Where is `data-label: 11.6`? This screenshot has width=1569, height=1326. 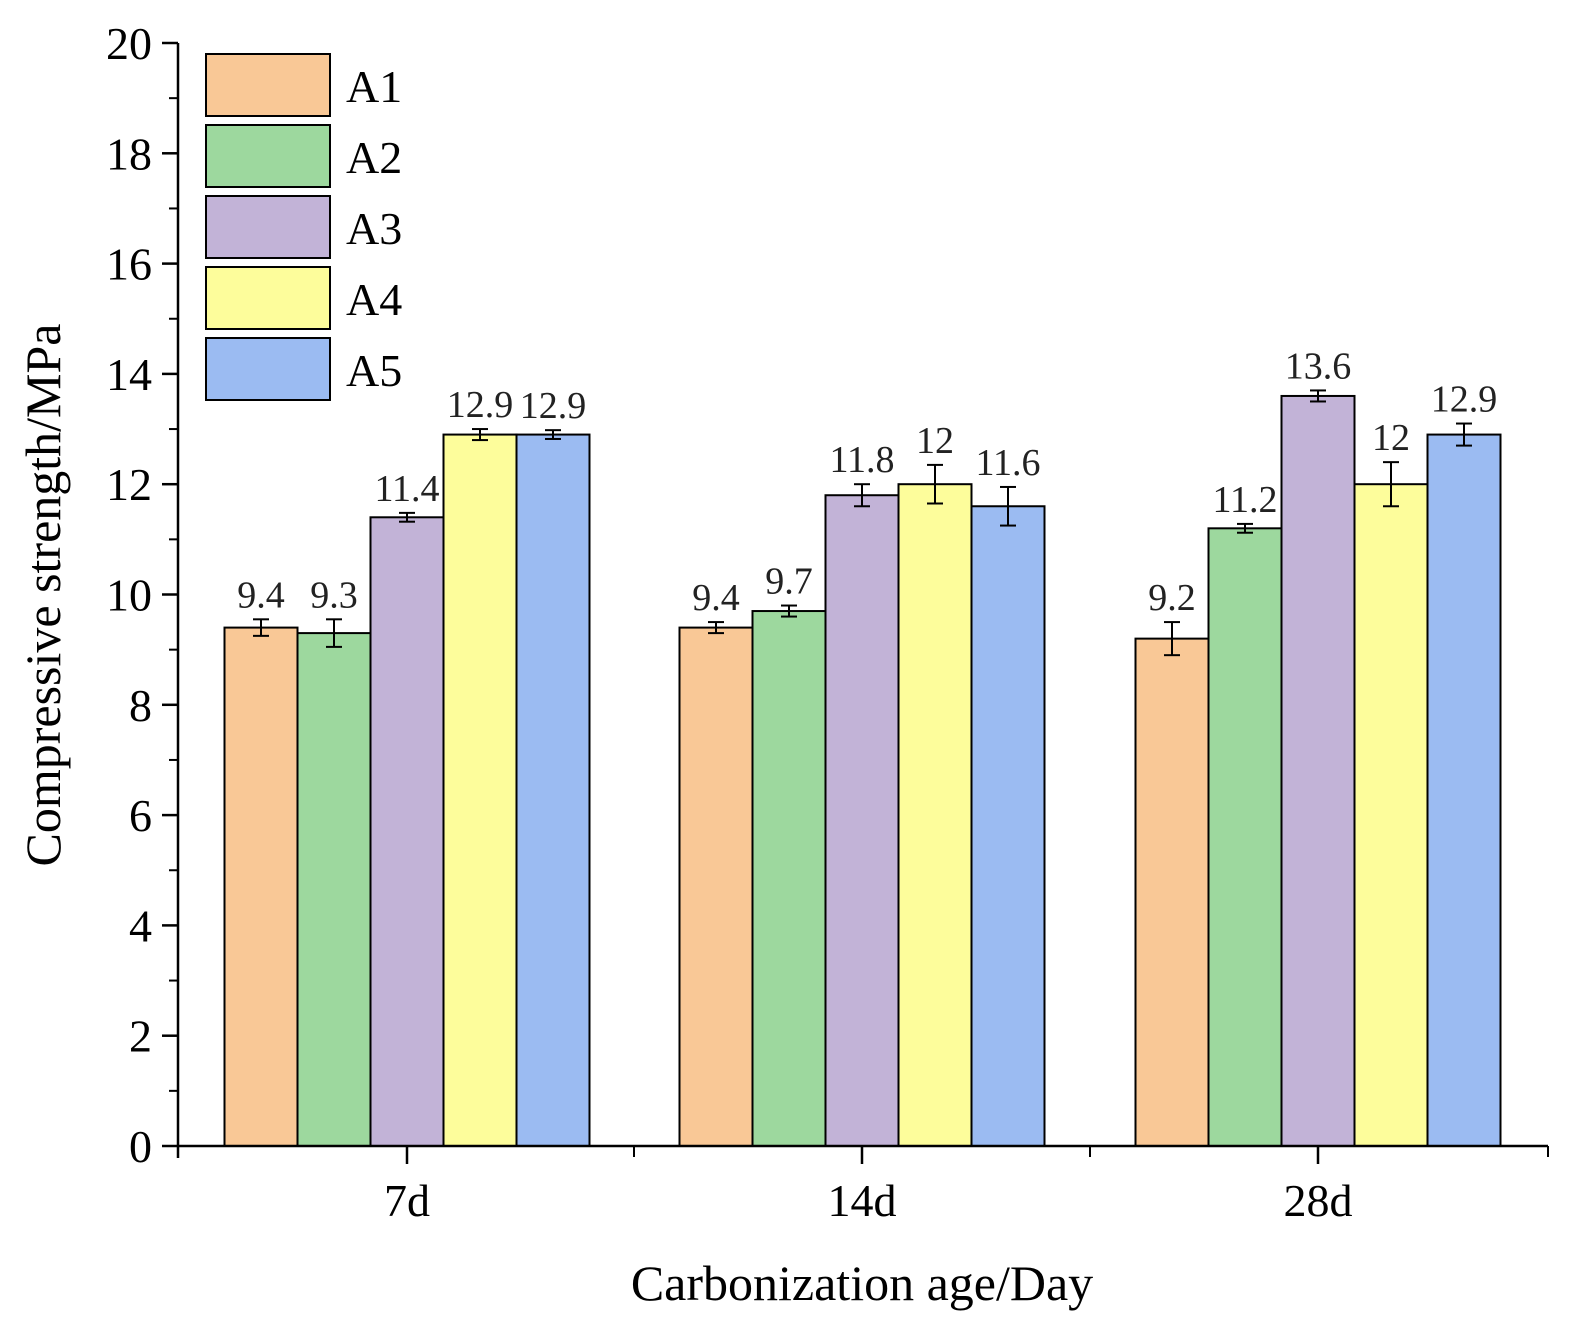 data-label: 11.6 is located at coordinates (1007, 463).